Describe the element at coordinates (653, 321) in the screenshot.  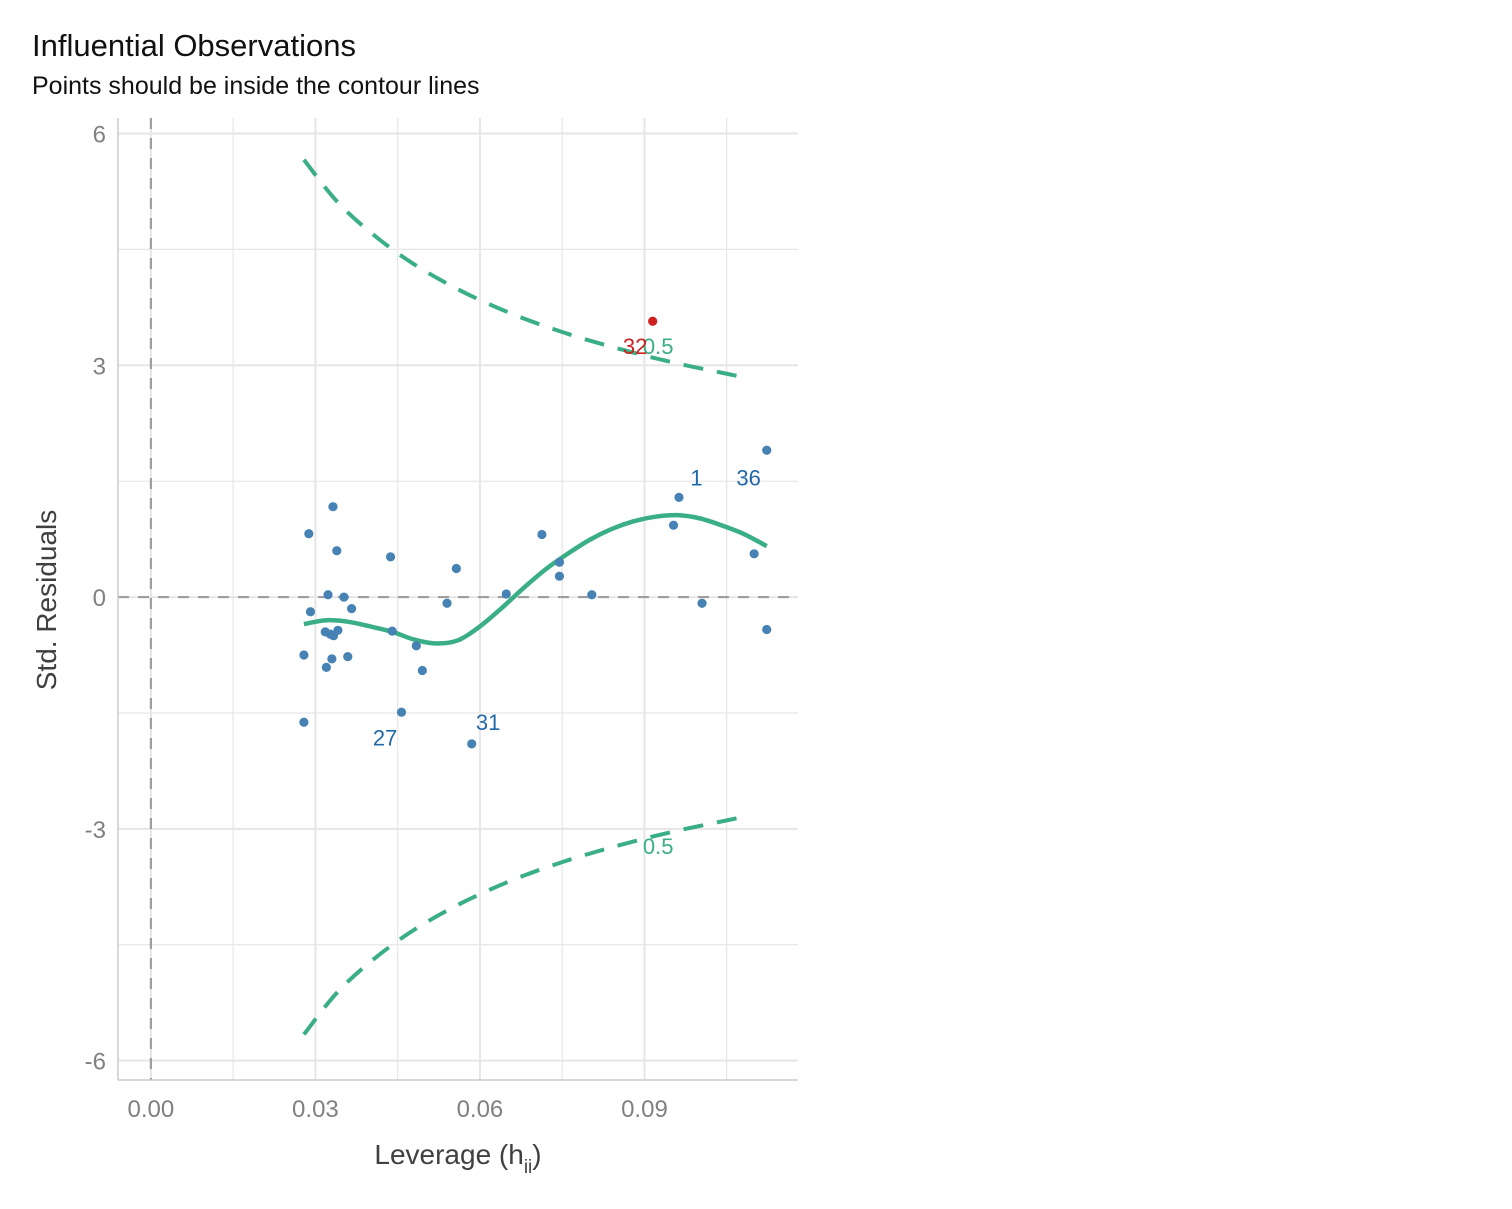
I see `influential-point` at that location.